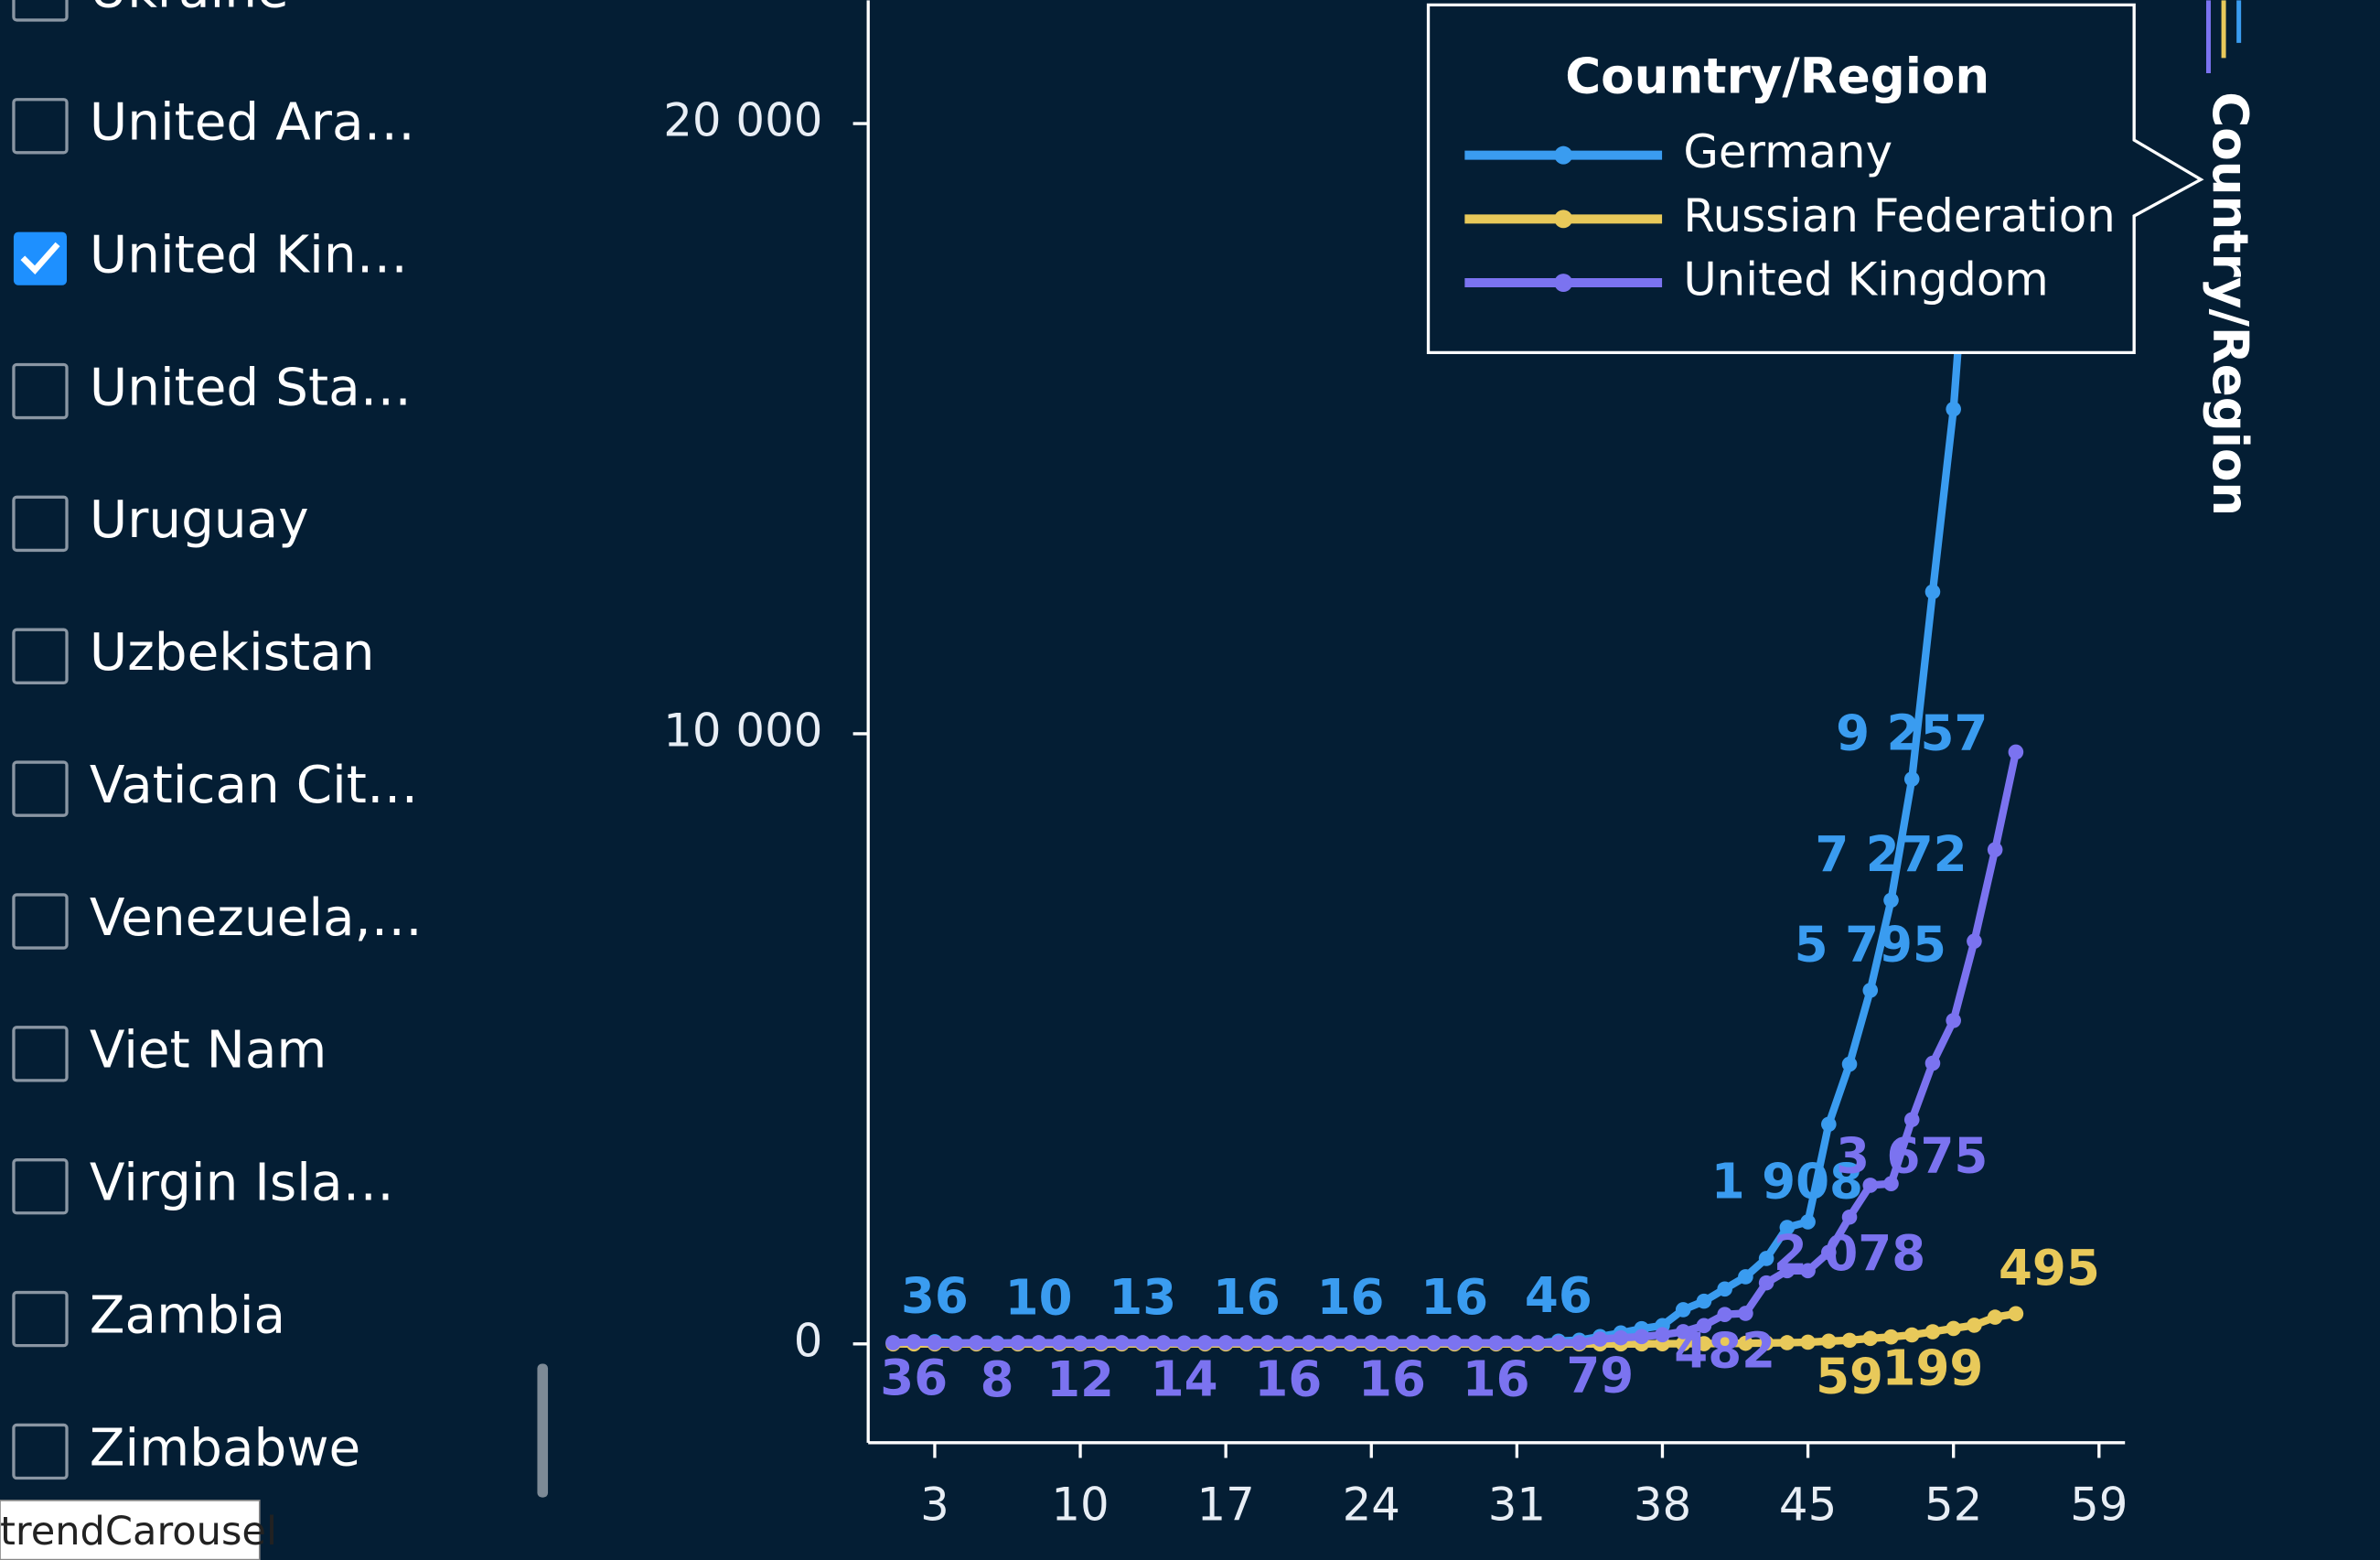 The image size is (2380, 1560). I want to click on x-tick-label: 45, so click(1808, 1505).